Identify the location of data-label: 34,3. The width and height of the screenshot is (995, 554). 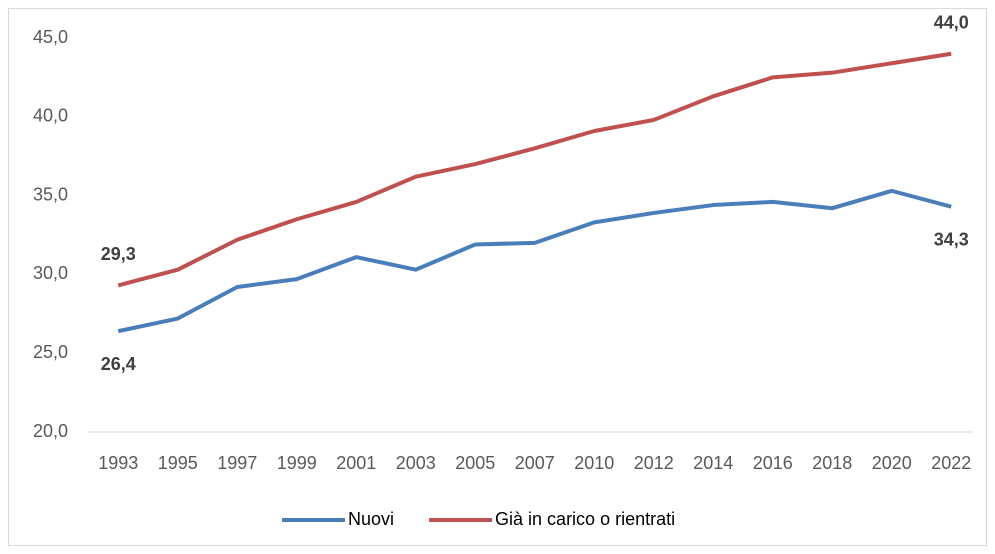
(951, 239).